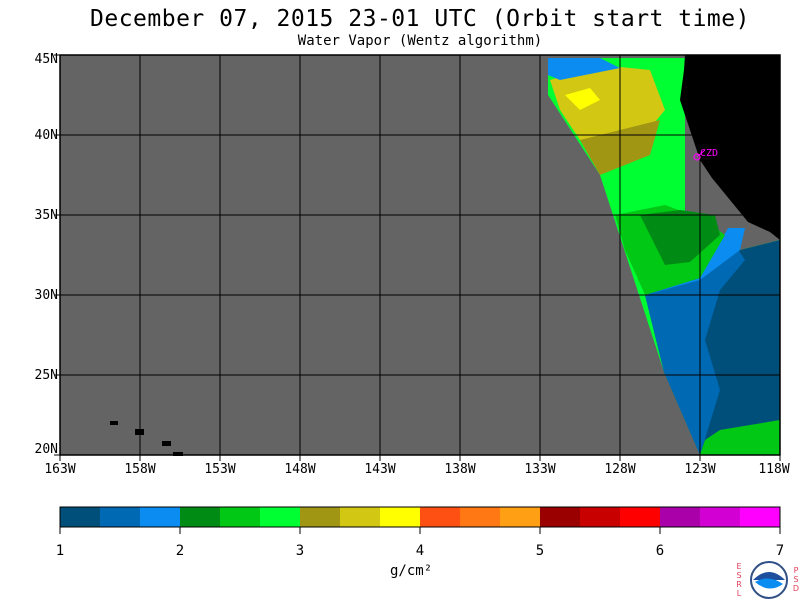 This screenshot has width=800, height=600. I want to click on lon-label-118w: 118W, so click(774, 469).